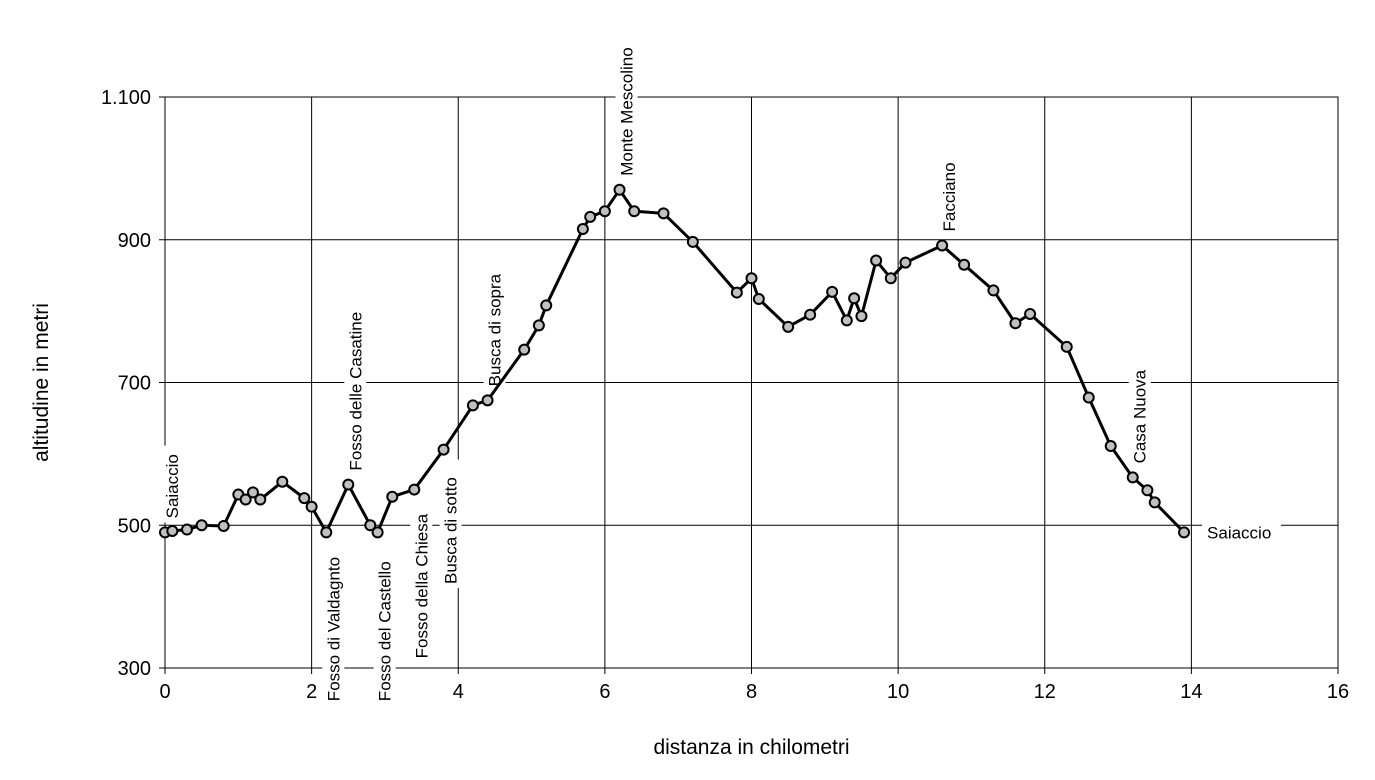 The width and height of the screenshot is (1375, 780). Describe the element at coordinates (126, 98) in the screenshot. I see `y-tick-label: 1.100` at that location.